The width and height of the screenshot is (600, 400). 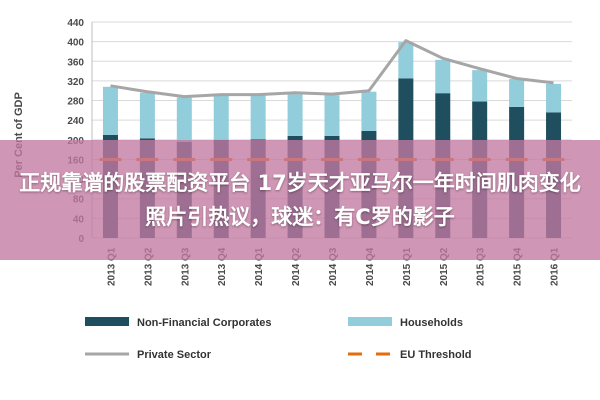 What do you see at coordinates (111, 266) in the screenshot?
I see `x-tick-label: 2013 Q1` at bounding box center [111, 266].